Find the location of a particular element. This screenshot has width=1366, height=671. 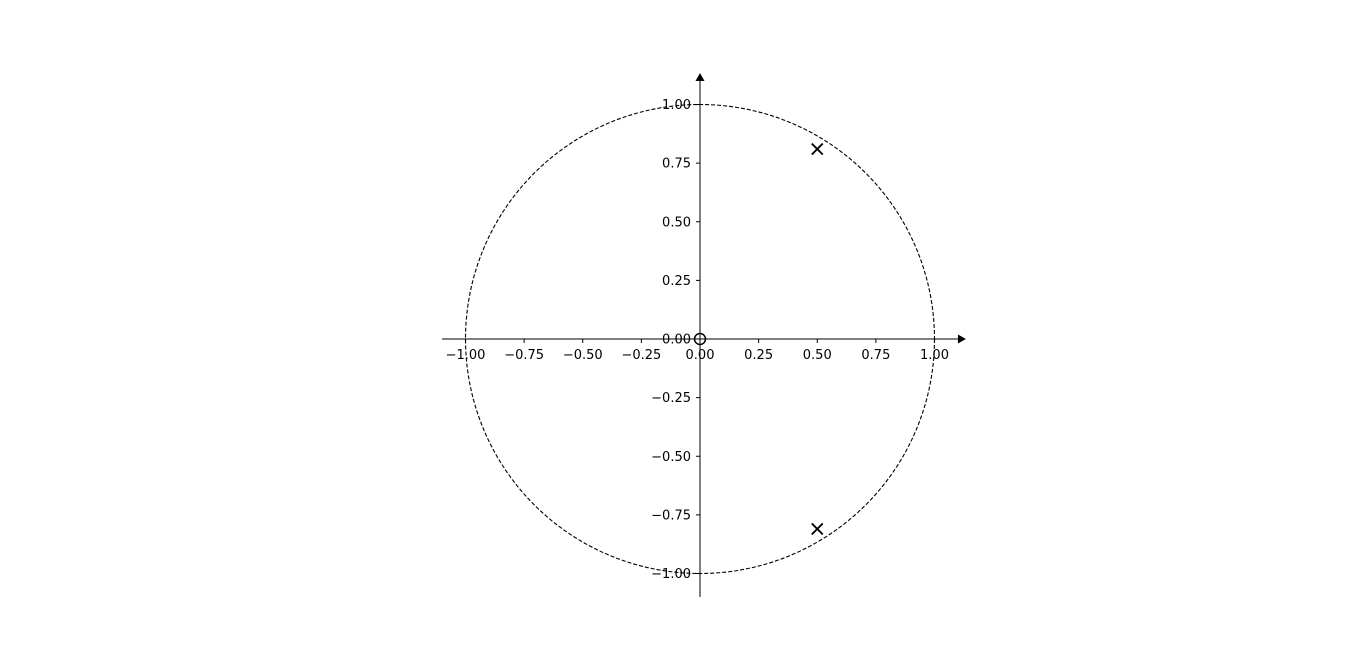

x-axis-arrowhead is located at coordinates (961, 339).